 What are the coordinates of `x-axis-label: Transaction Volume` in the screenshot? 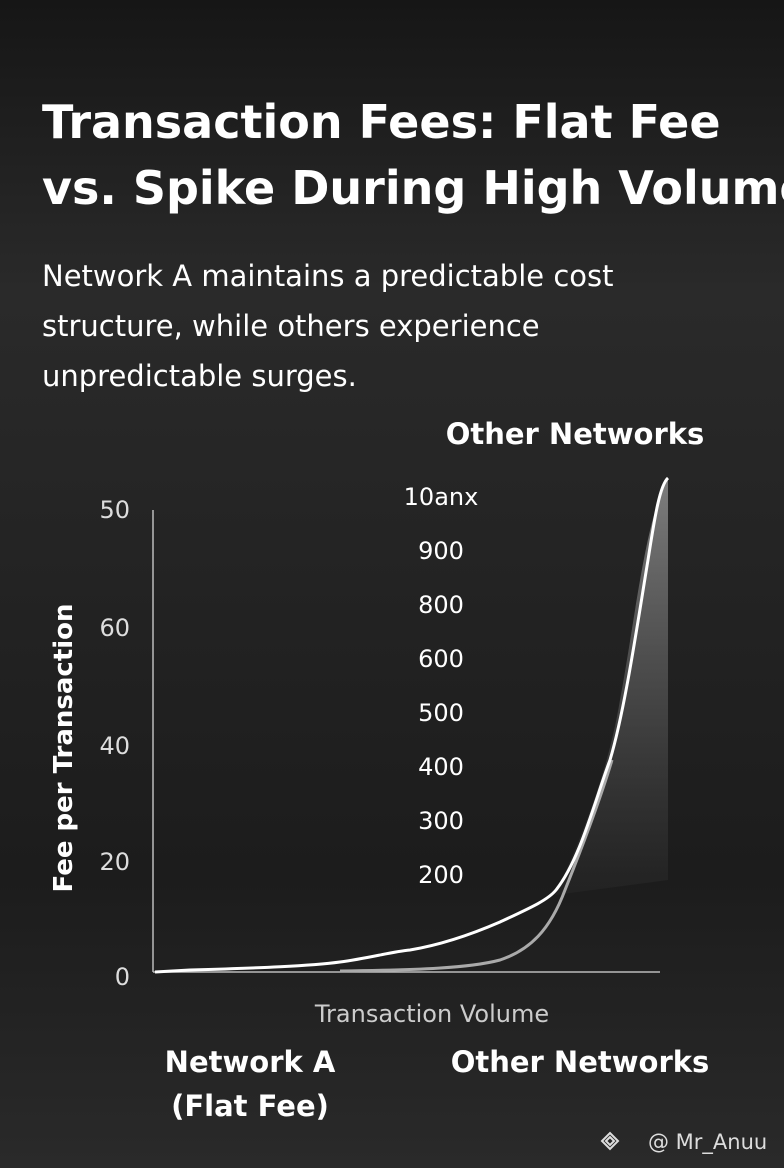 It's located at (431, 1014).